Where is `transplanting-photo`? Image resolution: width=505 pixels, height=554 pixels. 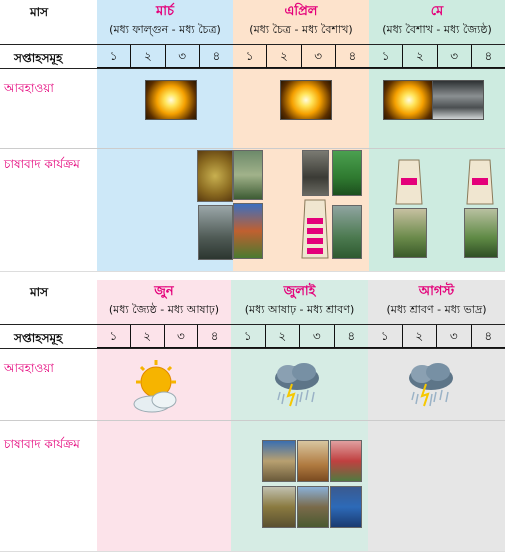
transplanting-photo is located at coordinates (248, 231).